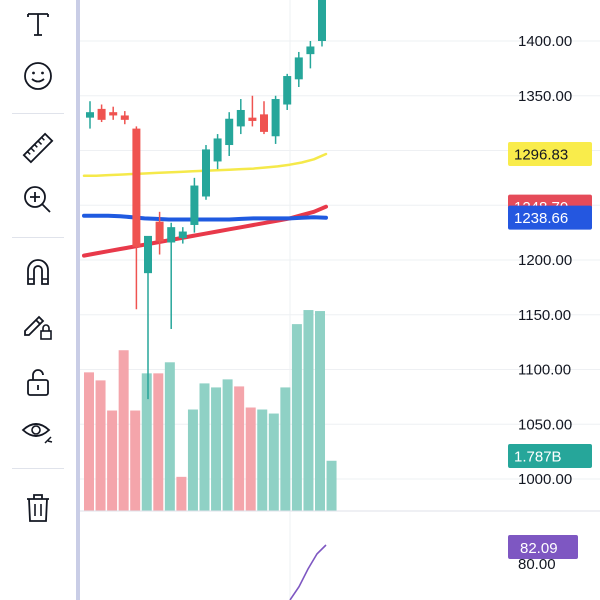 Image resolution: width=600 pixels, height=600 pixels. I want to click on volume-bars, so click(210, 410).